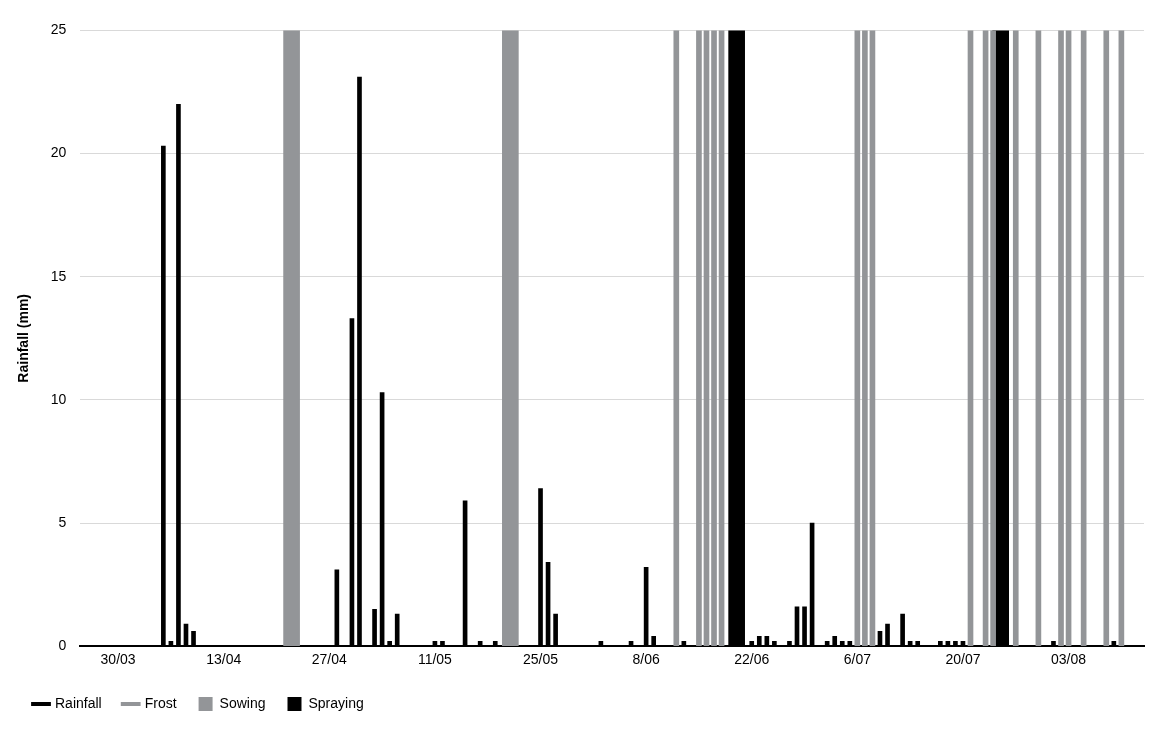  Describe the element at coordinates (541, 659) in the screenshot. I see `x-tick-label: 25/05` at that location.